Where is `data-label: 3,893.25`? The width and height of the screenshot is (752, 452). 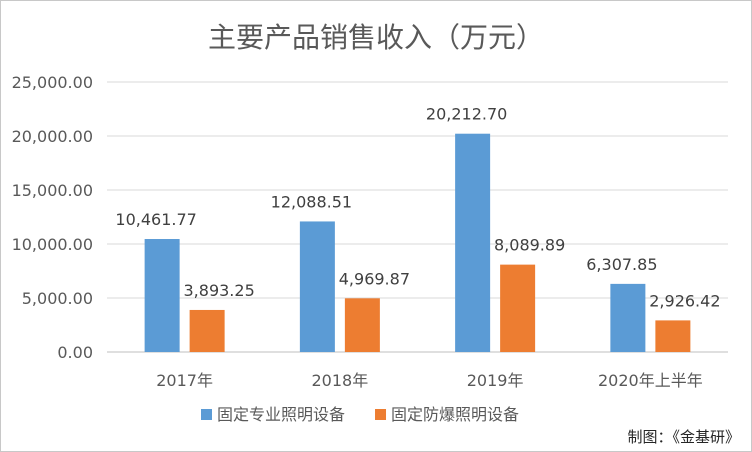 data-label: 3,893.25 is located at coordinates (219, 290).